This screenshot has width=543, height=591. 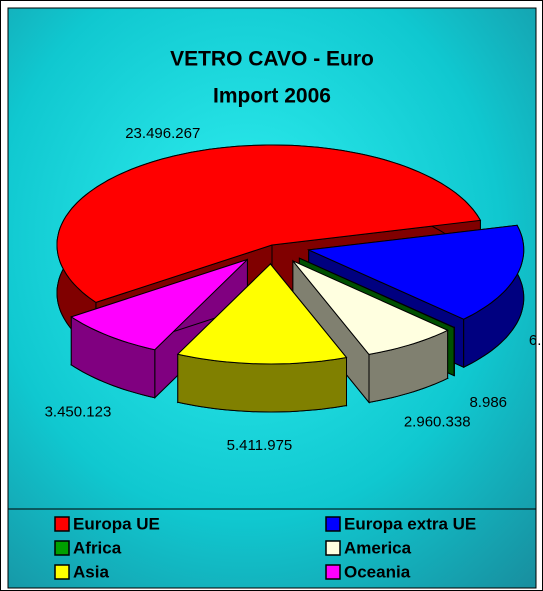 I want to click on legend-label: Asia, so click(x=91, y=571).